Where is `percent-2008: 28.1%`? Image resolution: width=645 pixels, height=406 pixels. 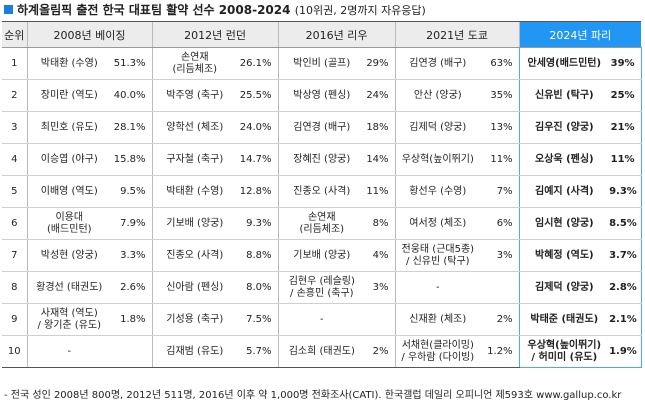
percent-2008: 28.1% is located at coordinates (132, 127).